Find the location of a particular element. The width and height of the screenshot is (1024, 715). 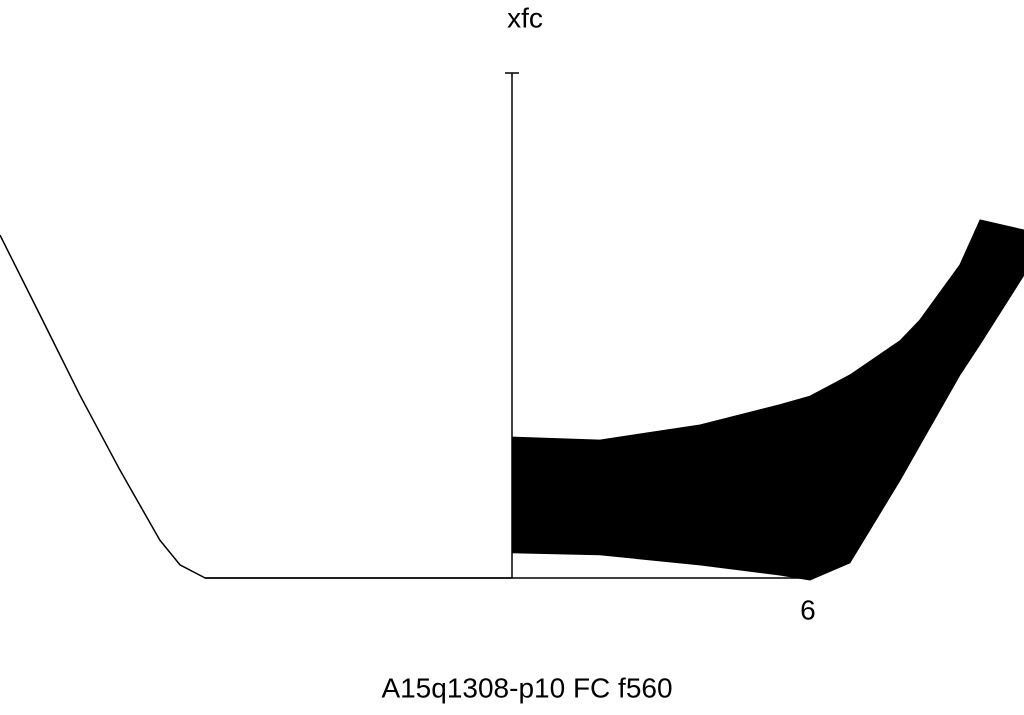

x-tick-label: 6 is located at coordinates (808, 609).